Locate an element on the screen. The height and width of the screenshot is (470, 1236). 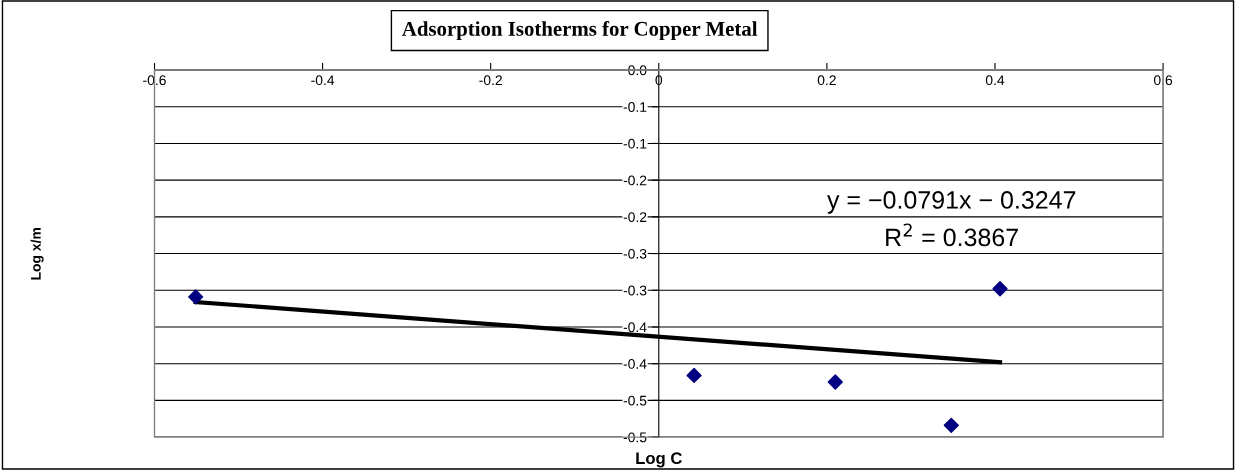
x-tick-label: 0.4 is located at coordinates (995, 80).